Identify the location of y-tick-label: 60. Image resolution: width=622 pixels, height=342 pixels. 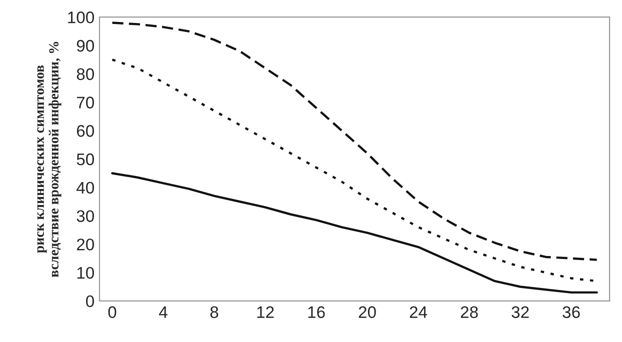
(85, 131).